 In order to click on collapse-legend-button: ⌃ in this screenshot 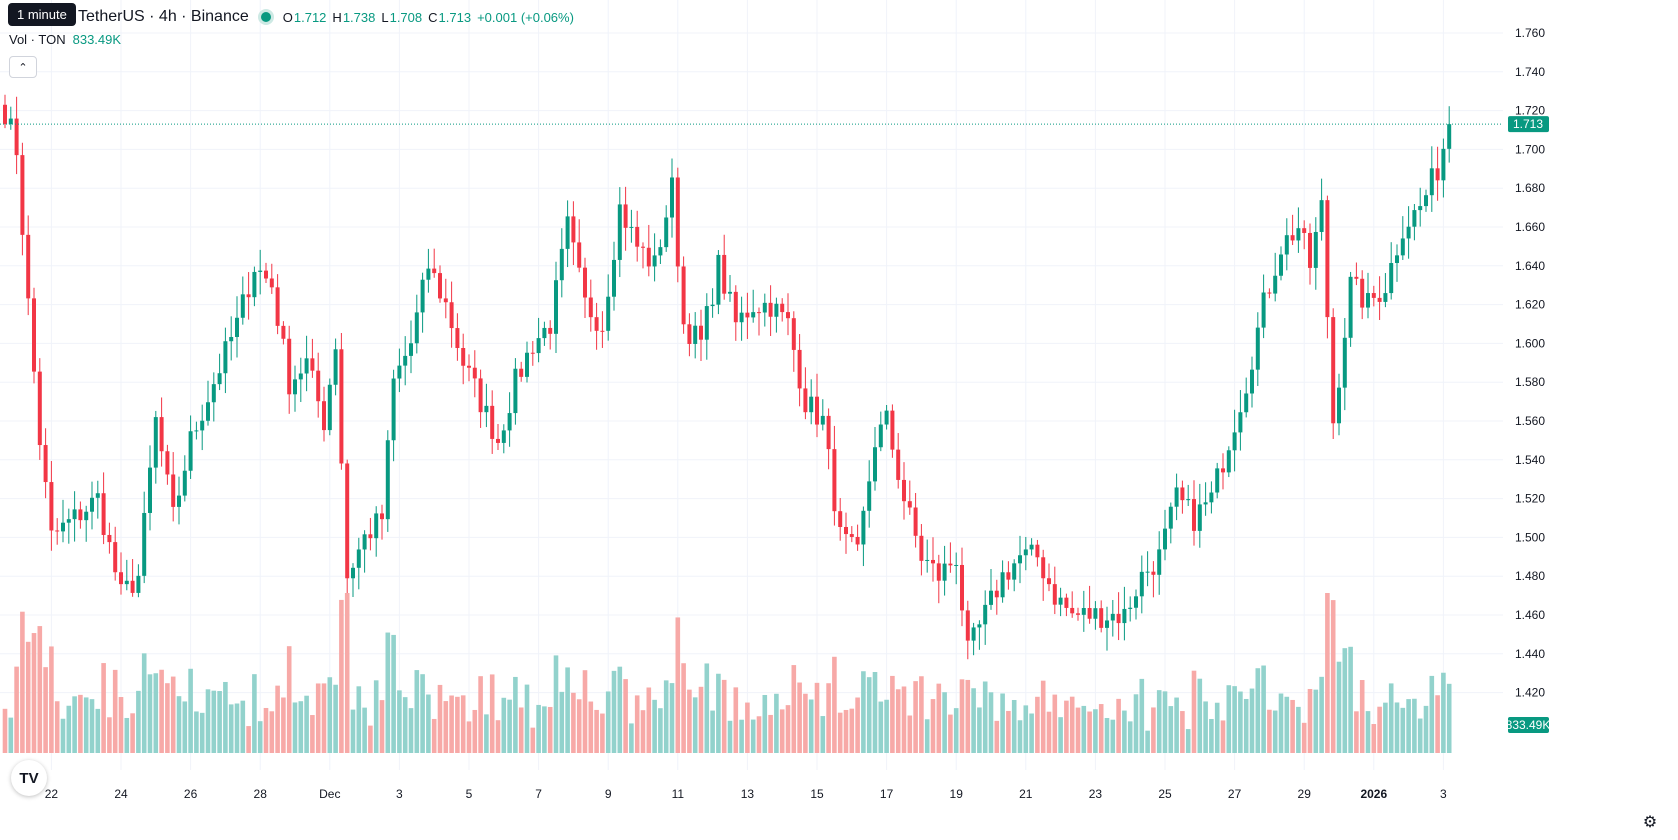, I will do `click(23, 67)`.